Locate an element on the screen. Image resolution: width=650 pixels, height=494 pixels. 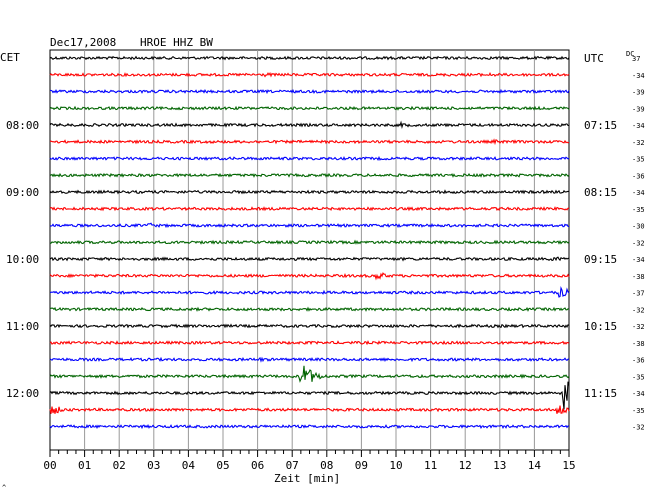
x-tick-label: 04 is located at coordinates (189, 465).